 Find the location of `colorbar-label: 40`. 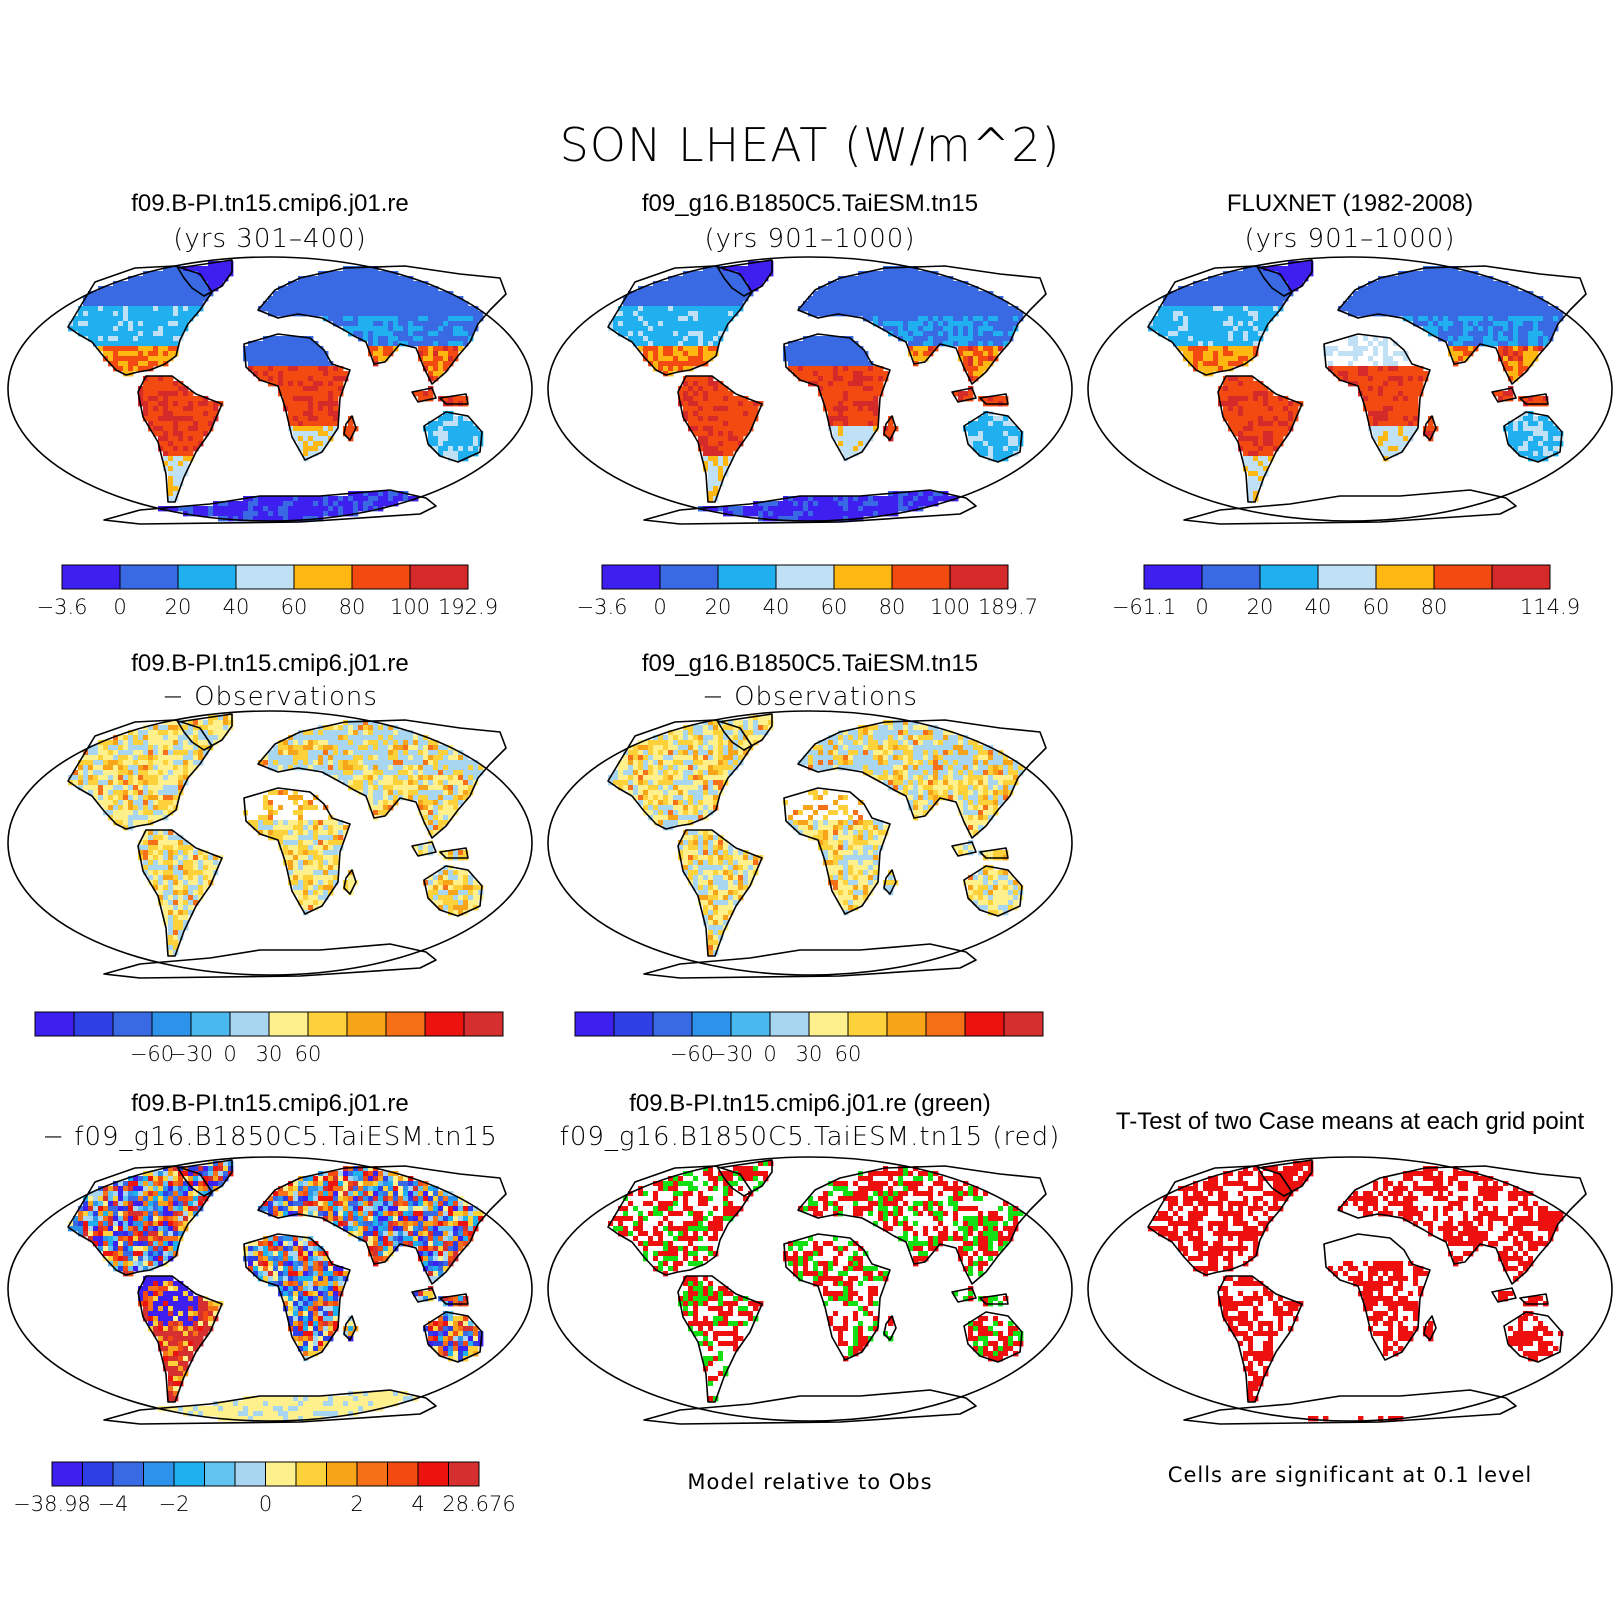

colorbar-label: 40 is located at coordinates (236, 607).